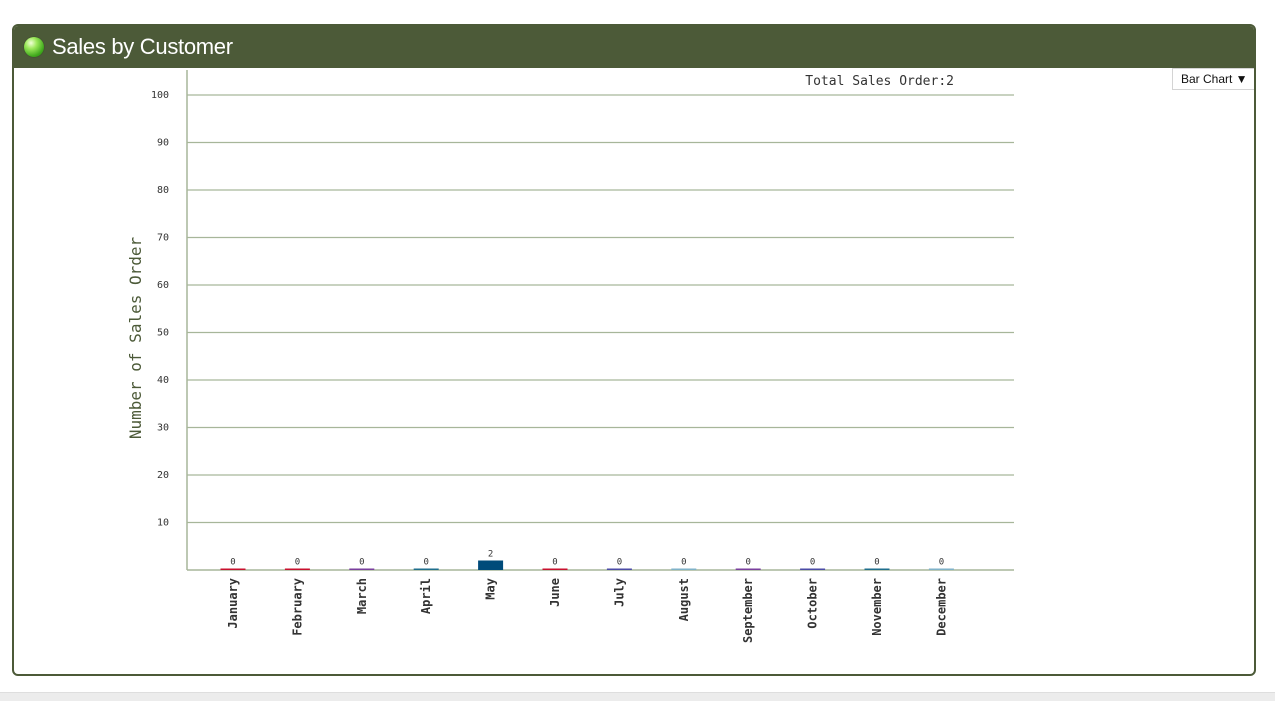 This screenshot has width=1275, height=701. I want to click on x-tick-label: November, so click(877, 607).